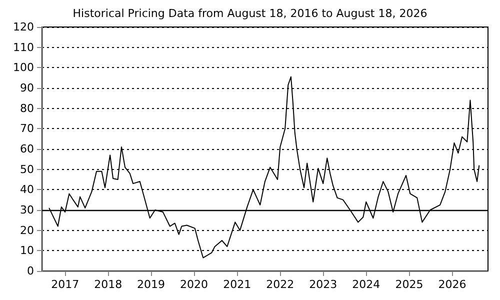 The width and height of the screenshot is (500, 300). I want to click on chart-title: Historical Pricing Data from August 18, 2016 to August 18, 2026, so click(250, 13).